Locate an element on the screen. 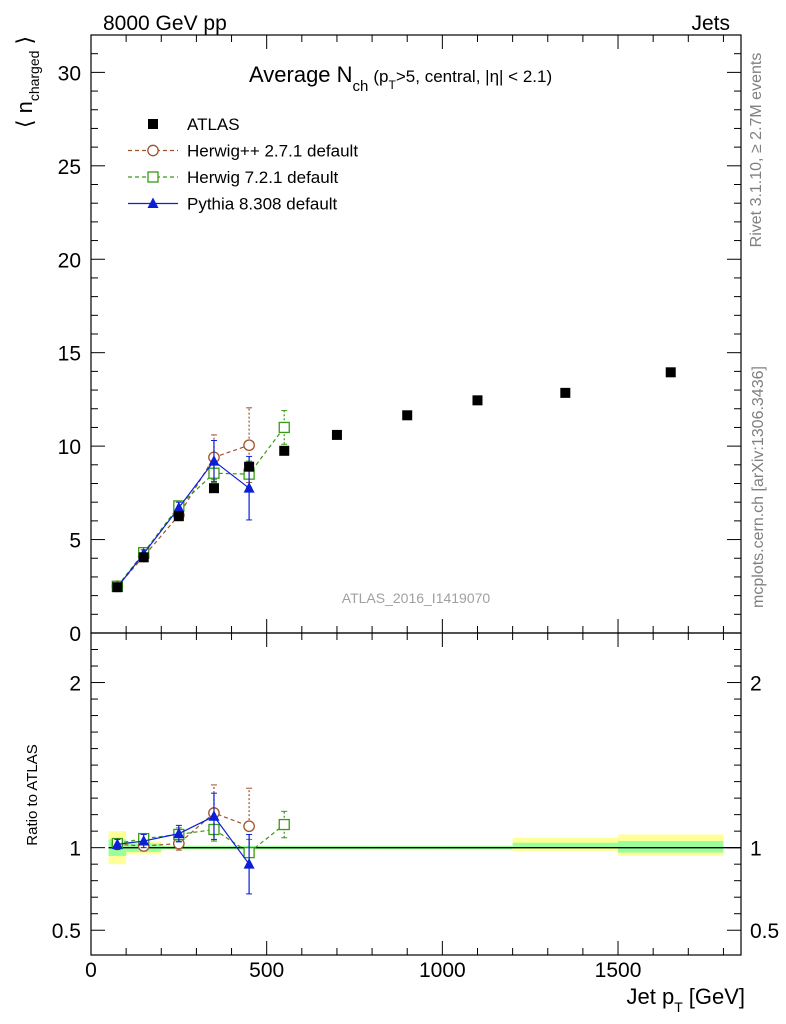  x-tick-label: 0 is located at coordinates (91, 970).